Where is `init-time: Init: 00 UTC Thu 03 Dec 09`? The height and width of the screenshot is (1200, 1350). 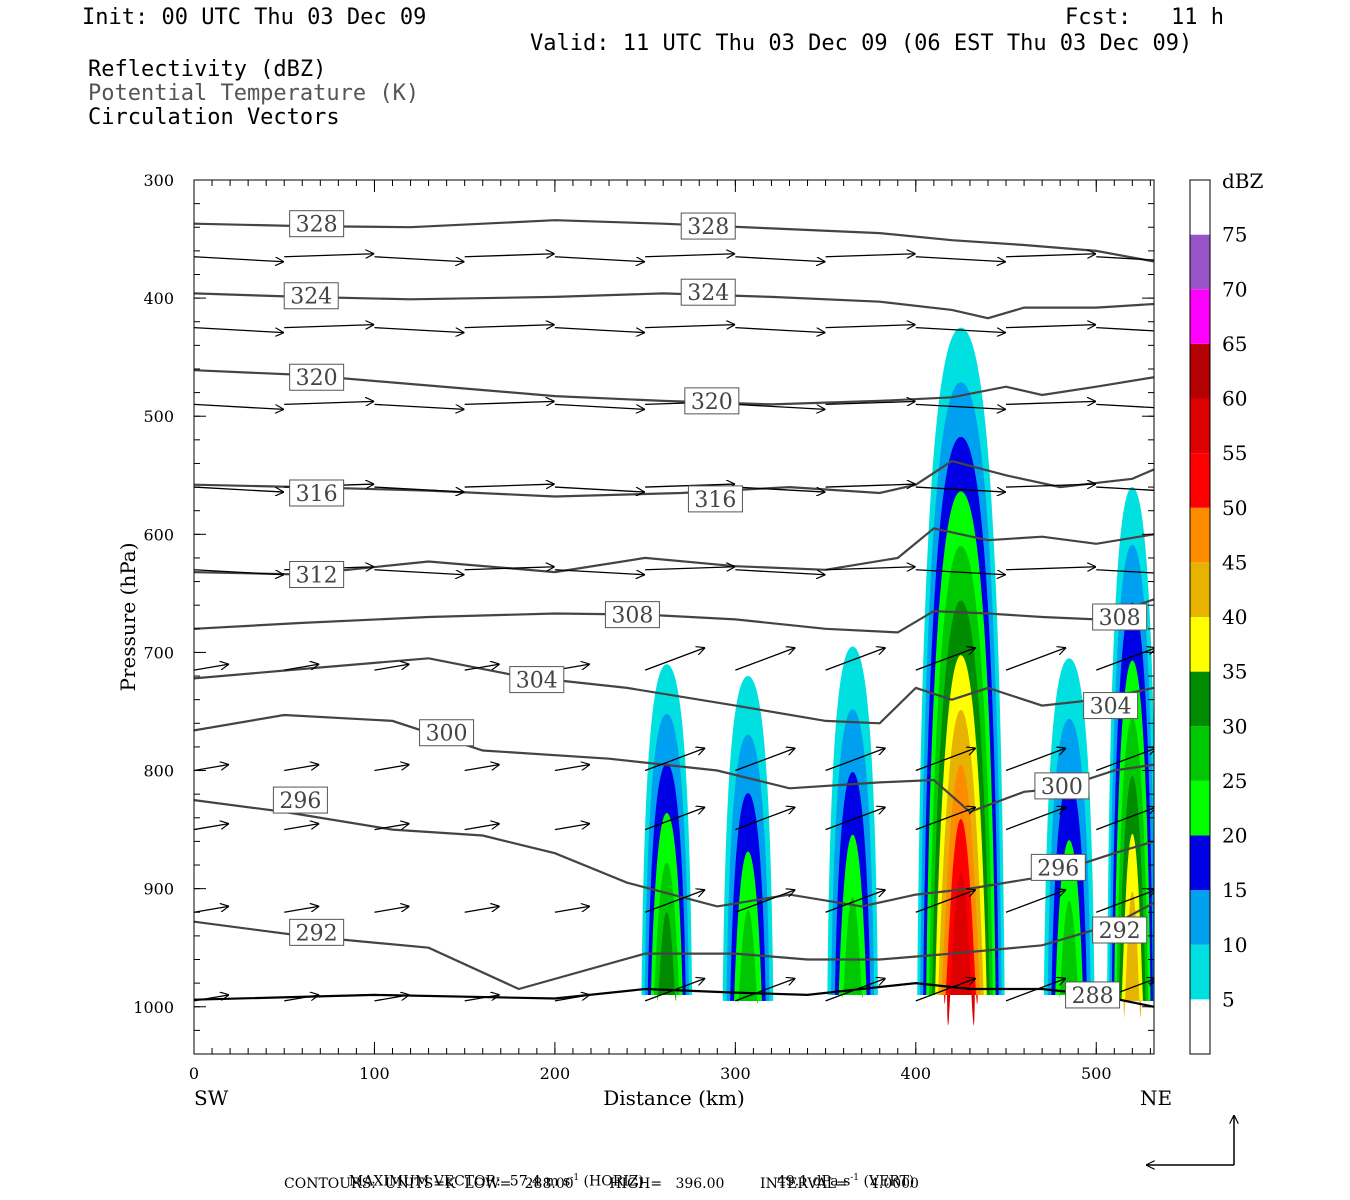 init-time: Init: 00 UTC Thu 03 Dec 09 is located at coordinates (254, 17).